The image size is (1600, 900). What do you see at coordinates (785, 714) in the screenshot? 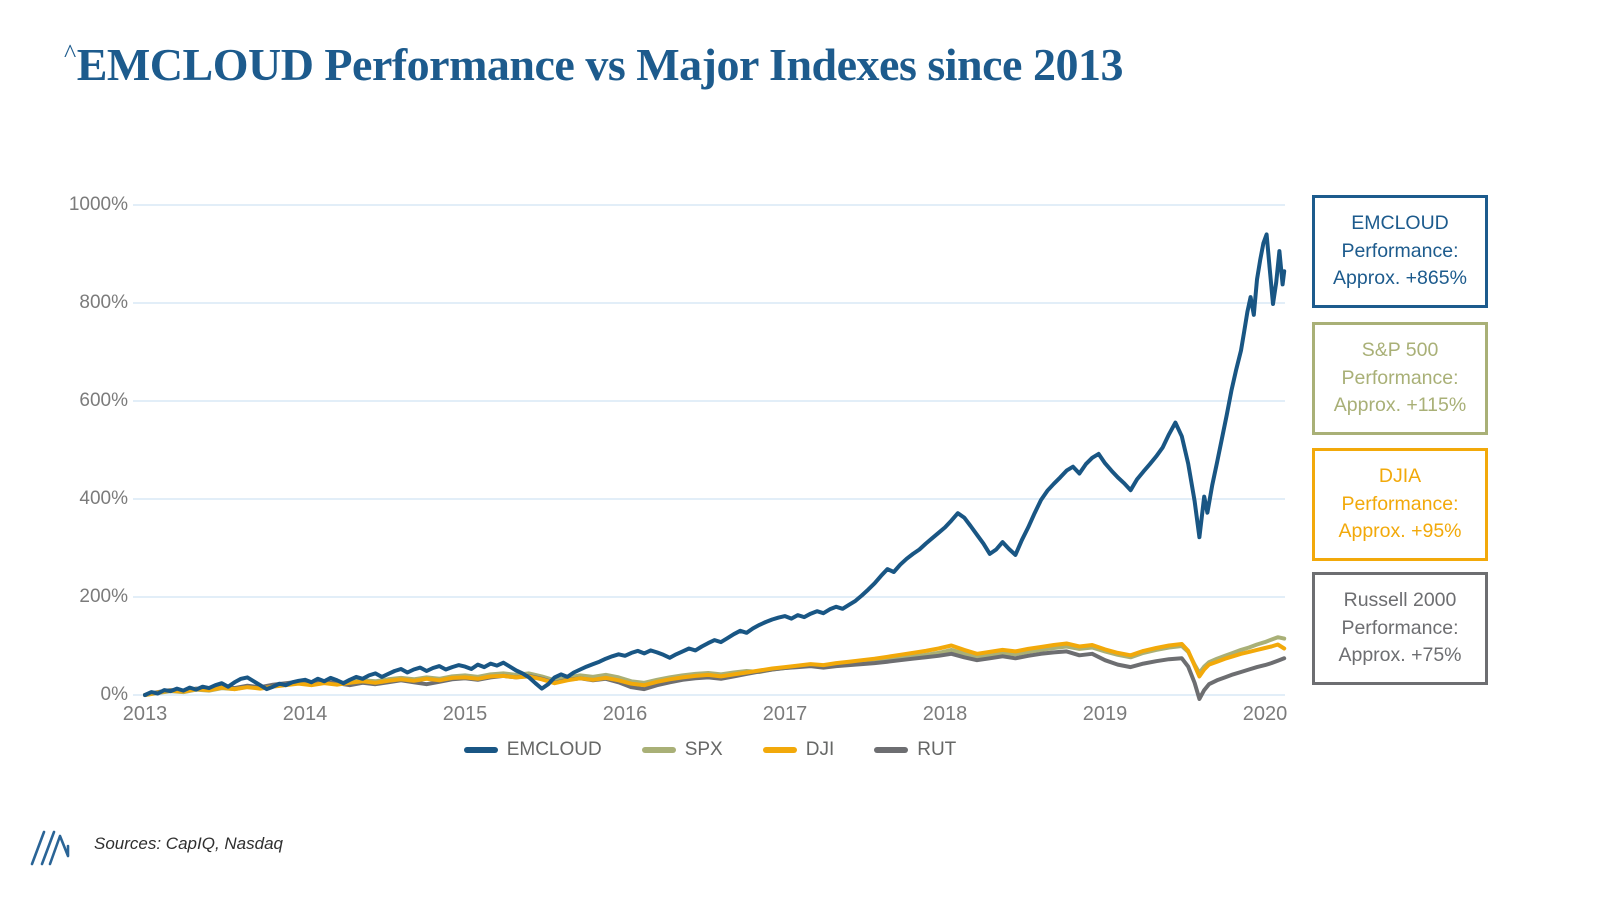
I see `x-tick-2017: 2017` at bounding box center [785, 714].